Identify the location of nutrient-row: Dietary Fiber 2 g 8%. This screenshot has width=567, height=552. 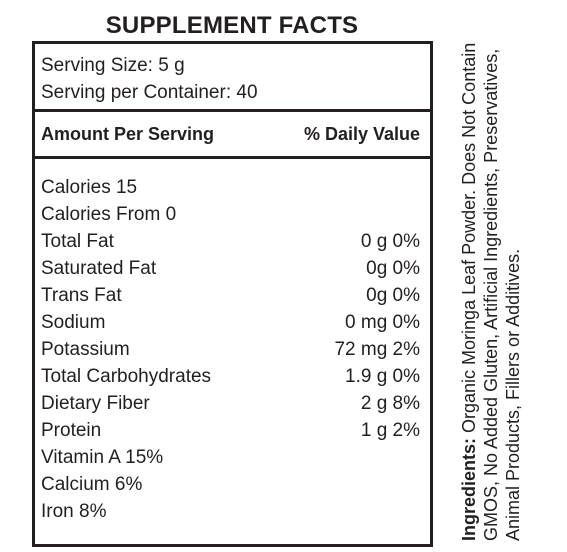
(230, 403).